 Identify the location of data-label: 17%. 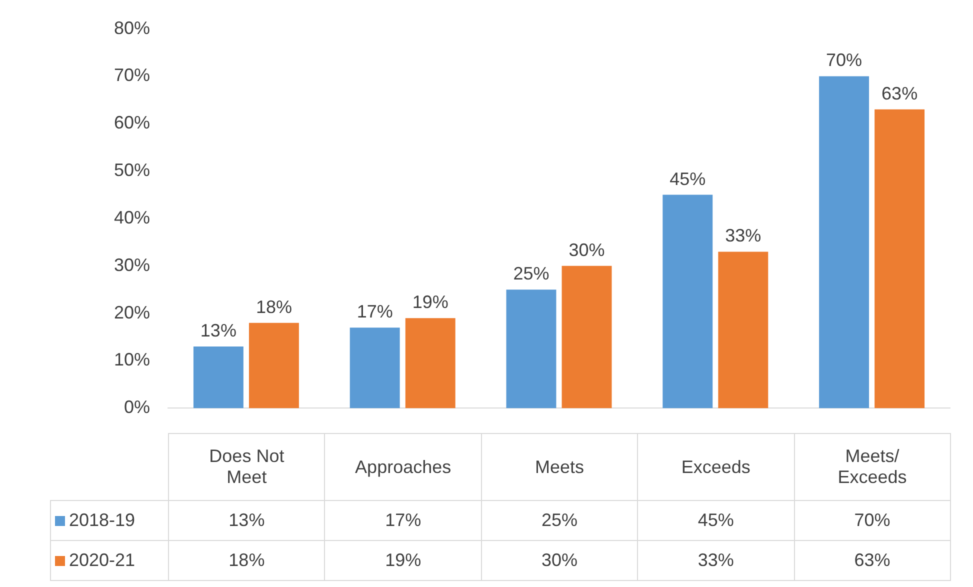
(403, 520).